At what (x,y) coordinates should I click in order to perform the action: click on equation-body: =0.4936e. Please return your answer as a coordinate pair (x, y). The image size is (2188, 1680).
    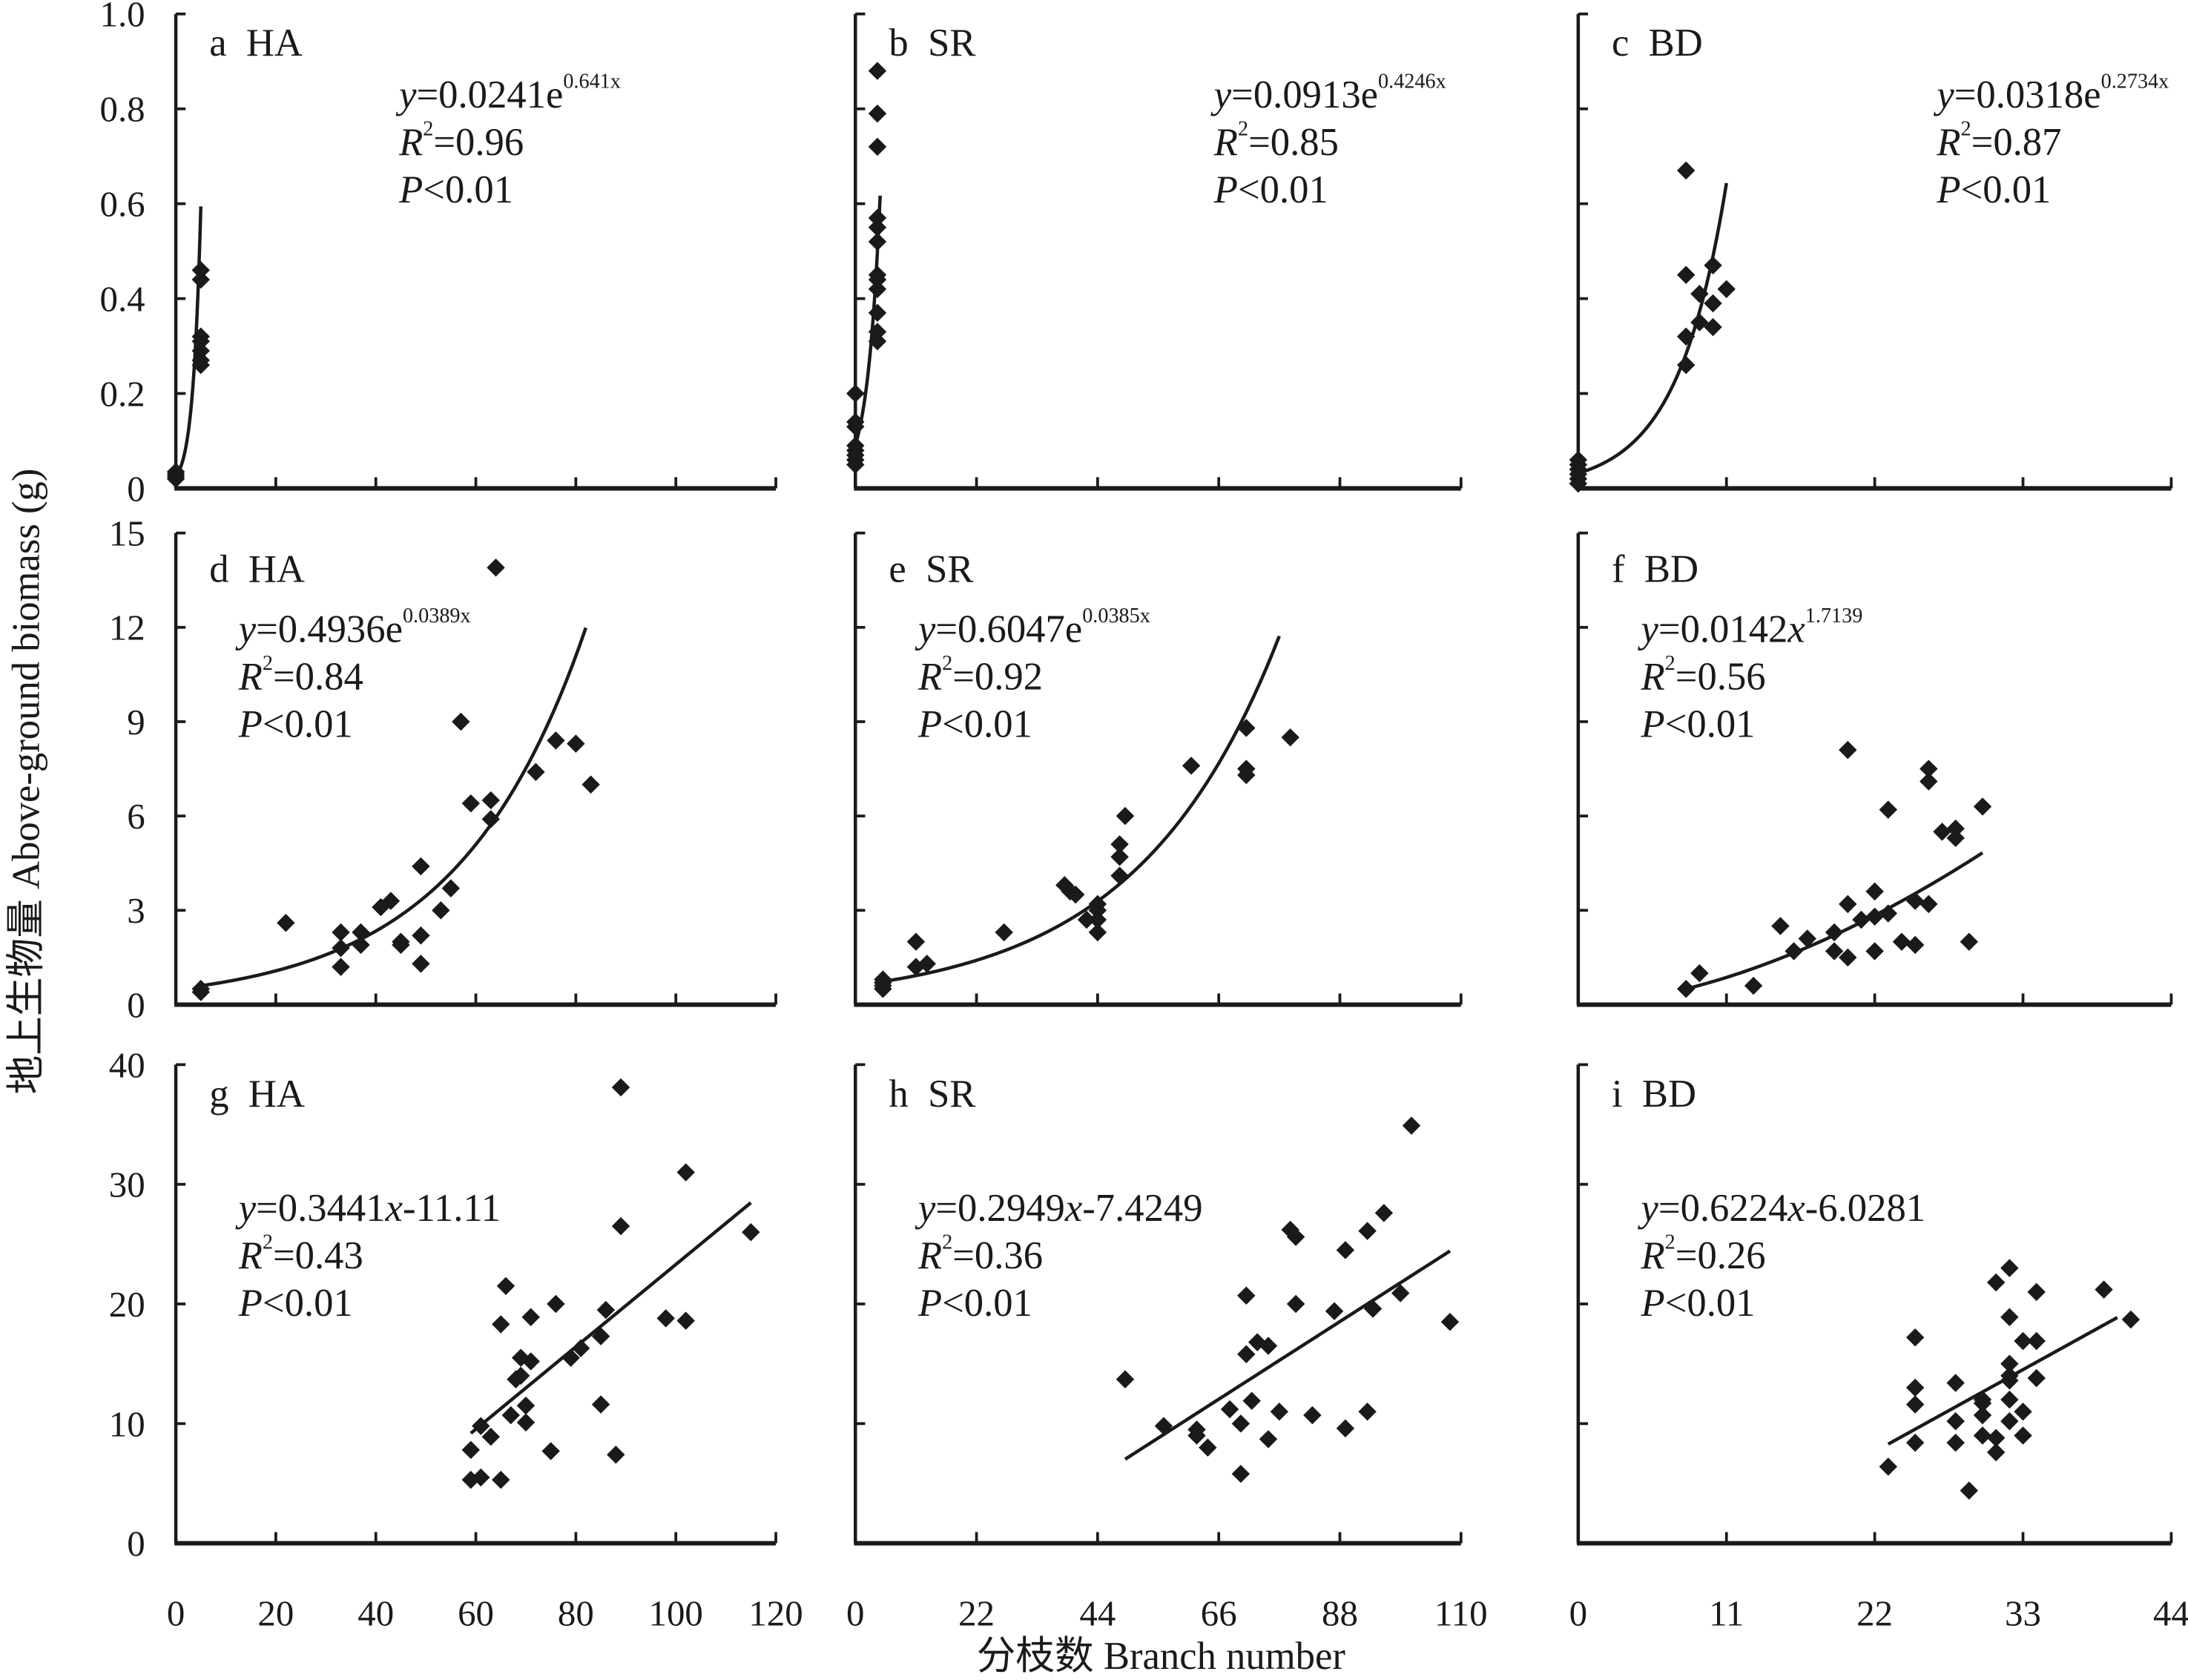
    Looking at the image, I should click on (329, 629).